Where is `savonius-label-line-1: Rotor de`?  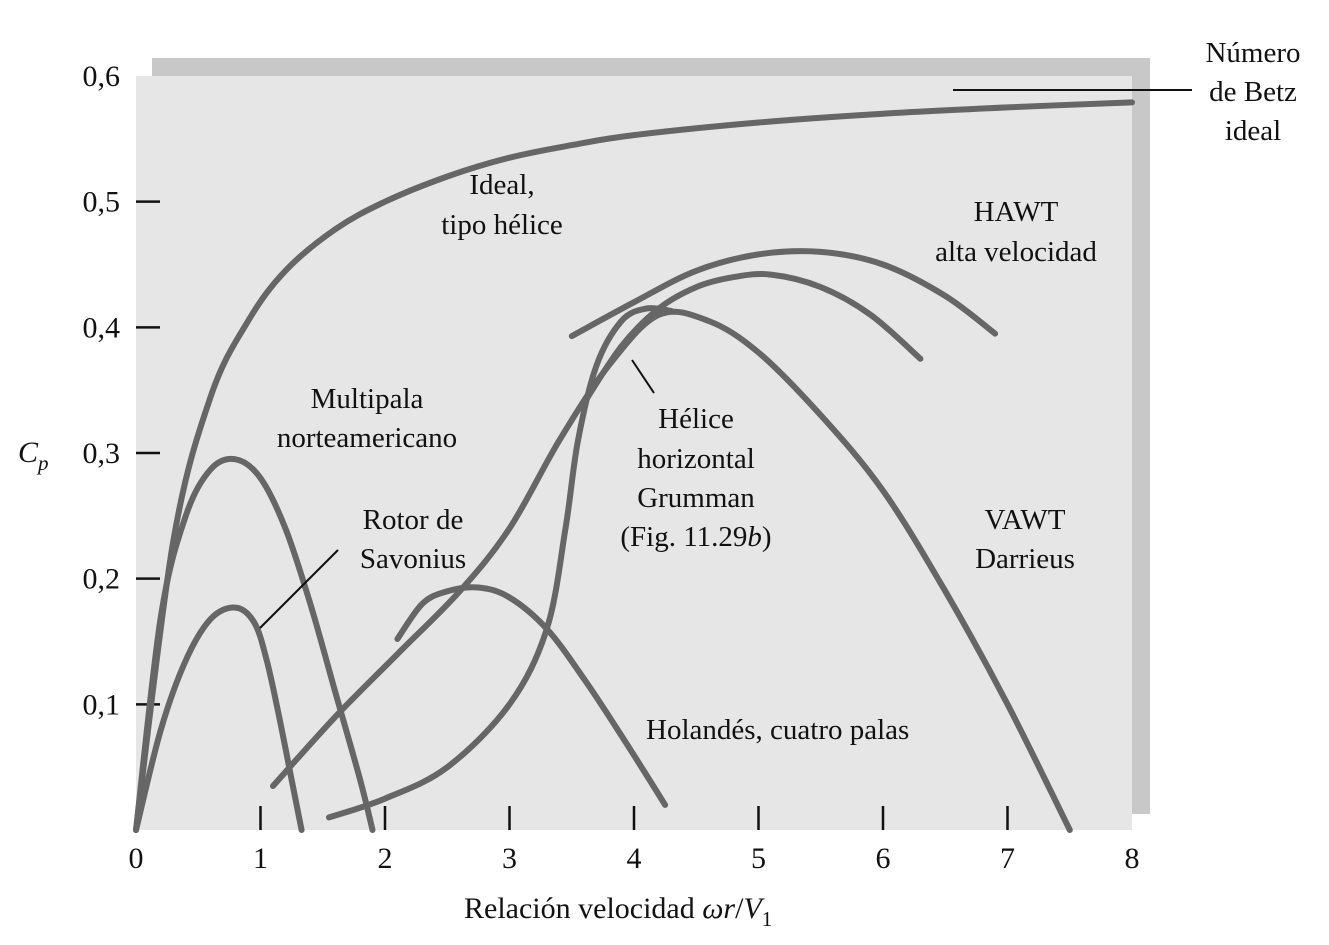 savonius-label-line-1: Rotor de is located at coordinates (413, 520).